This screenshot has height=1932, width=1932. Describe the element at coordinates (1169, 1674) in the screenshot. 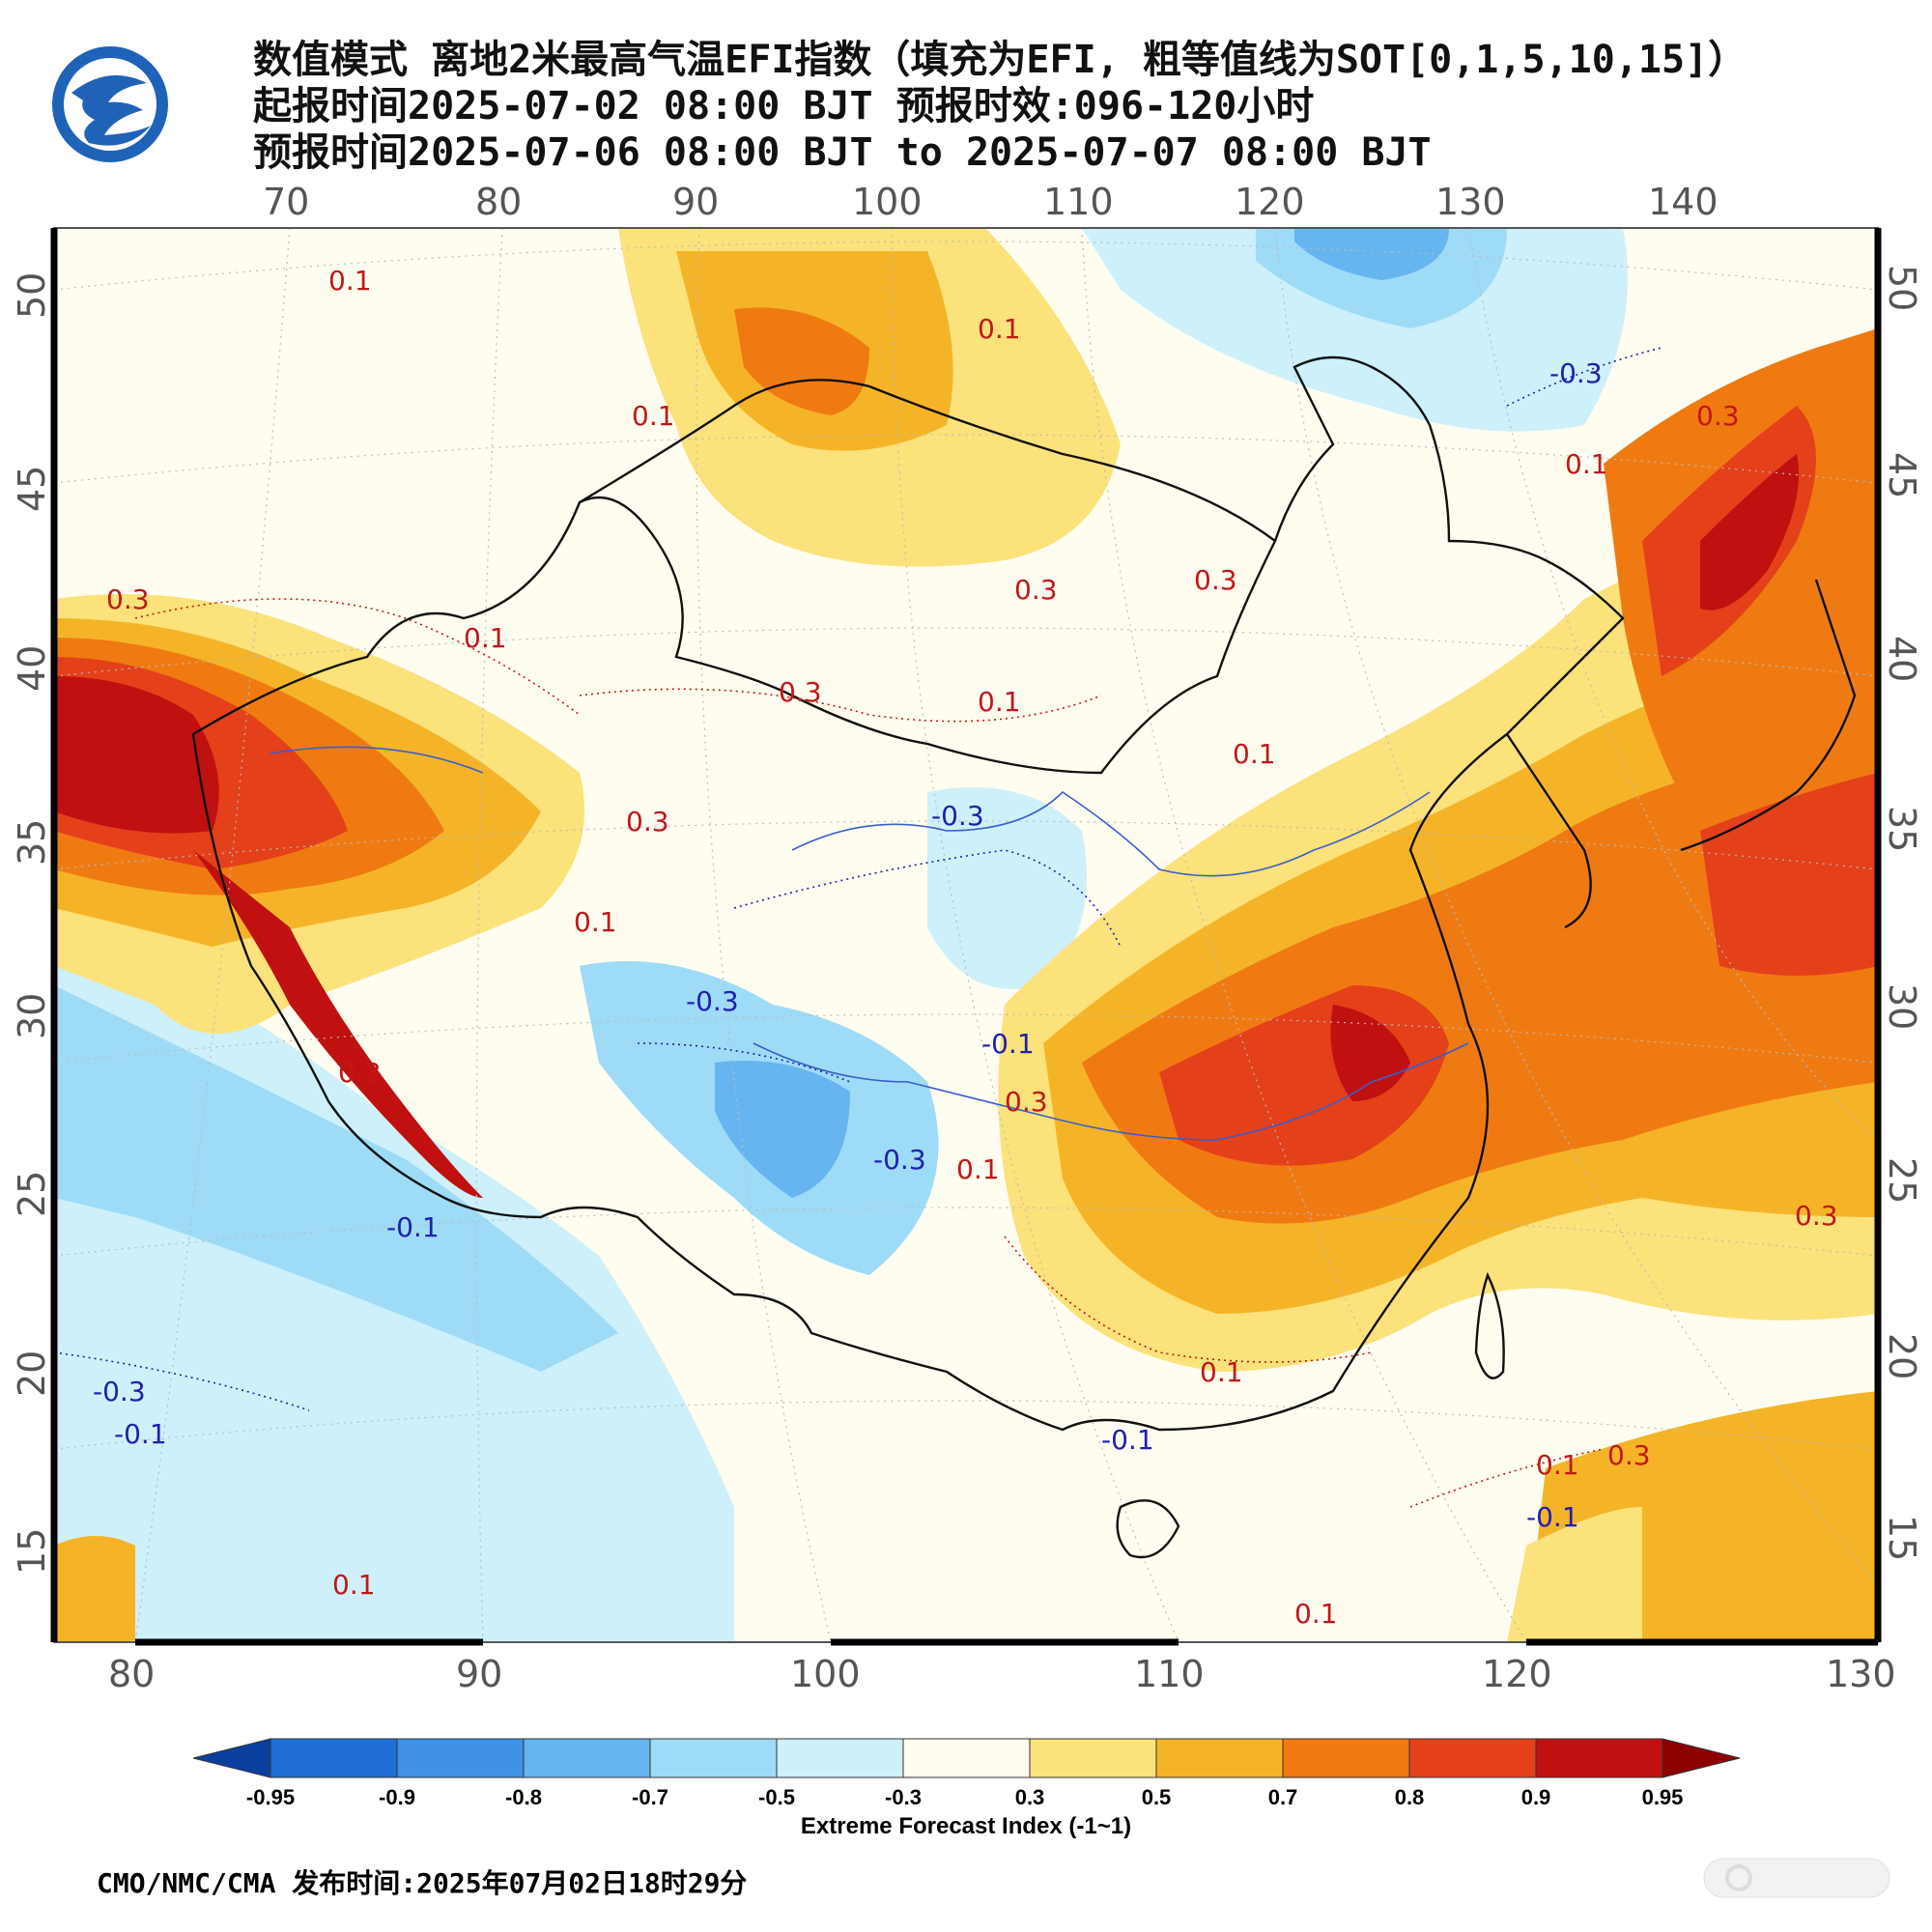

I see `bottom-lon-tick: 110` at that location.